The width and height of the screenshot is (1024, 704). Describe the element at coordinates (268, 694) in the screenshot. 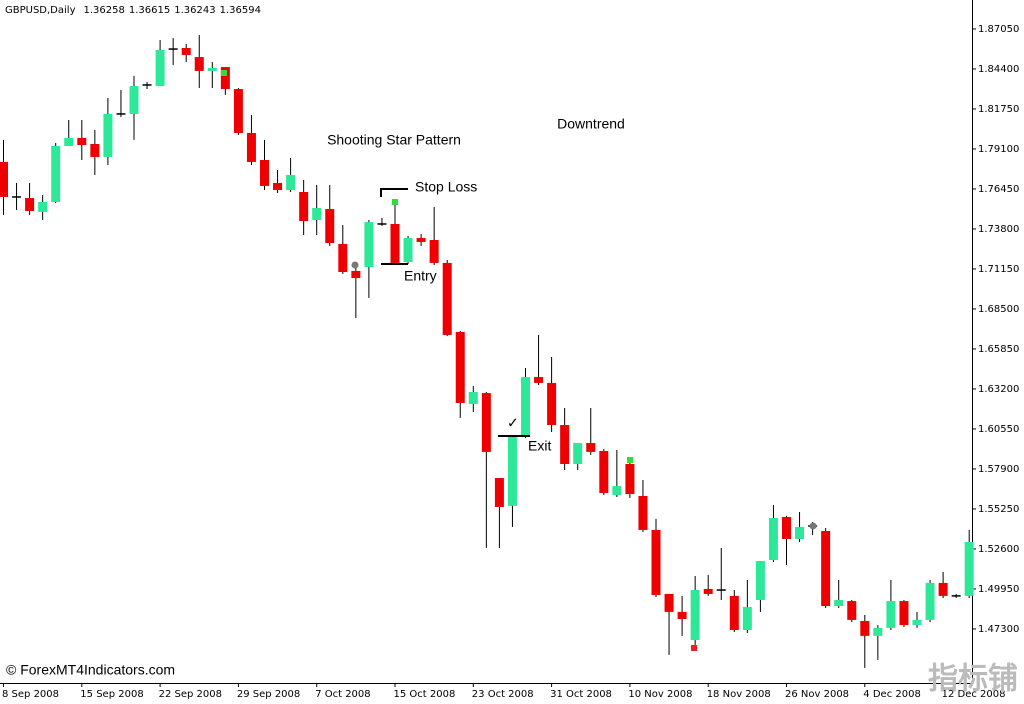

I see `x-tick-label: 29 Sep 2008` at that location.